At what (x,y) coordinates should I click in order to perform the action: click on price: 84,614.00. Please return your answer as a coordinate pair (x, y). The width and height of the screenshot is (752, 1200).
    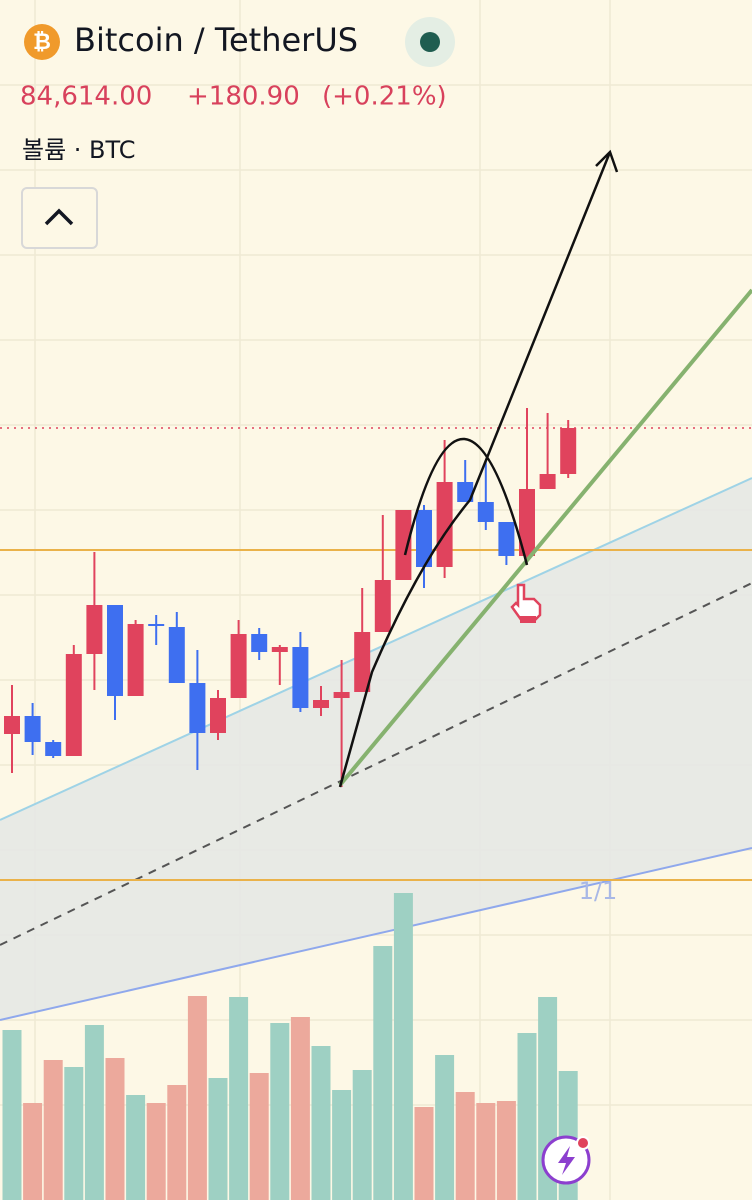
    Looking at the image, I should click on (86, 97).